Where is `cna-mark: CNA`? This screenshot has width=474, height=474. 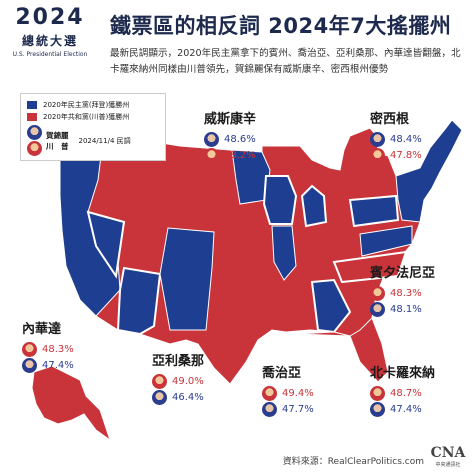
cna-mark: CNA is located at coordinates (448, 453).